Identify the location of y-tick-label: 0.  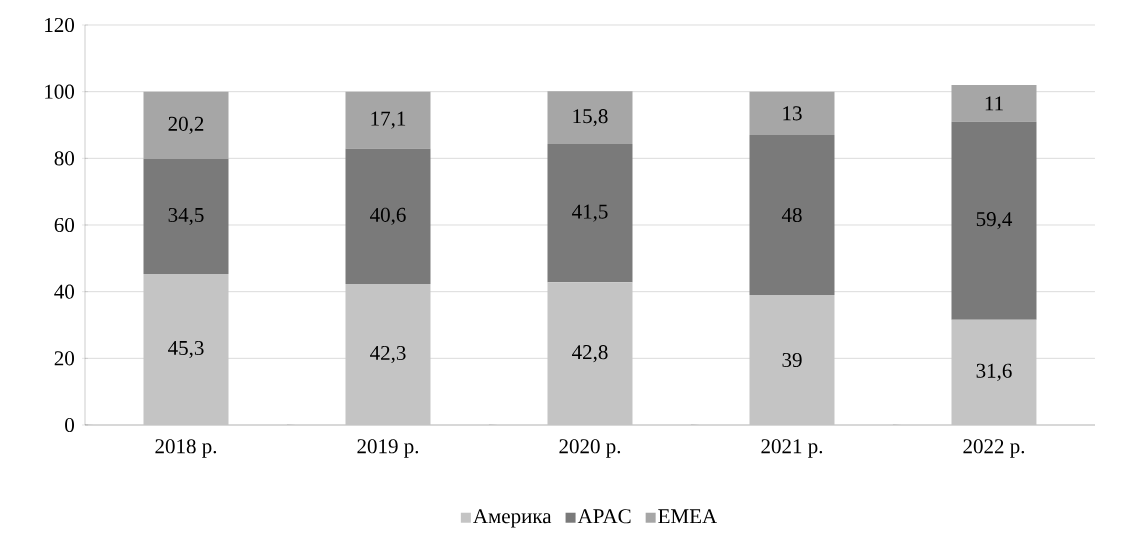
(70, 425).